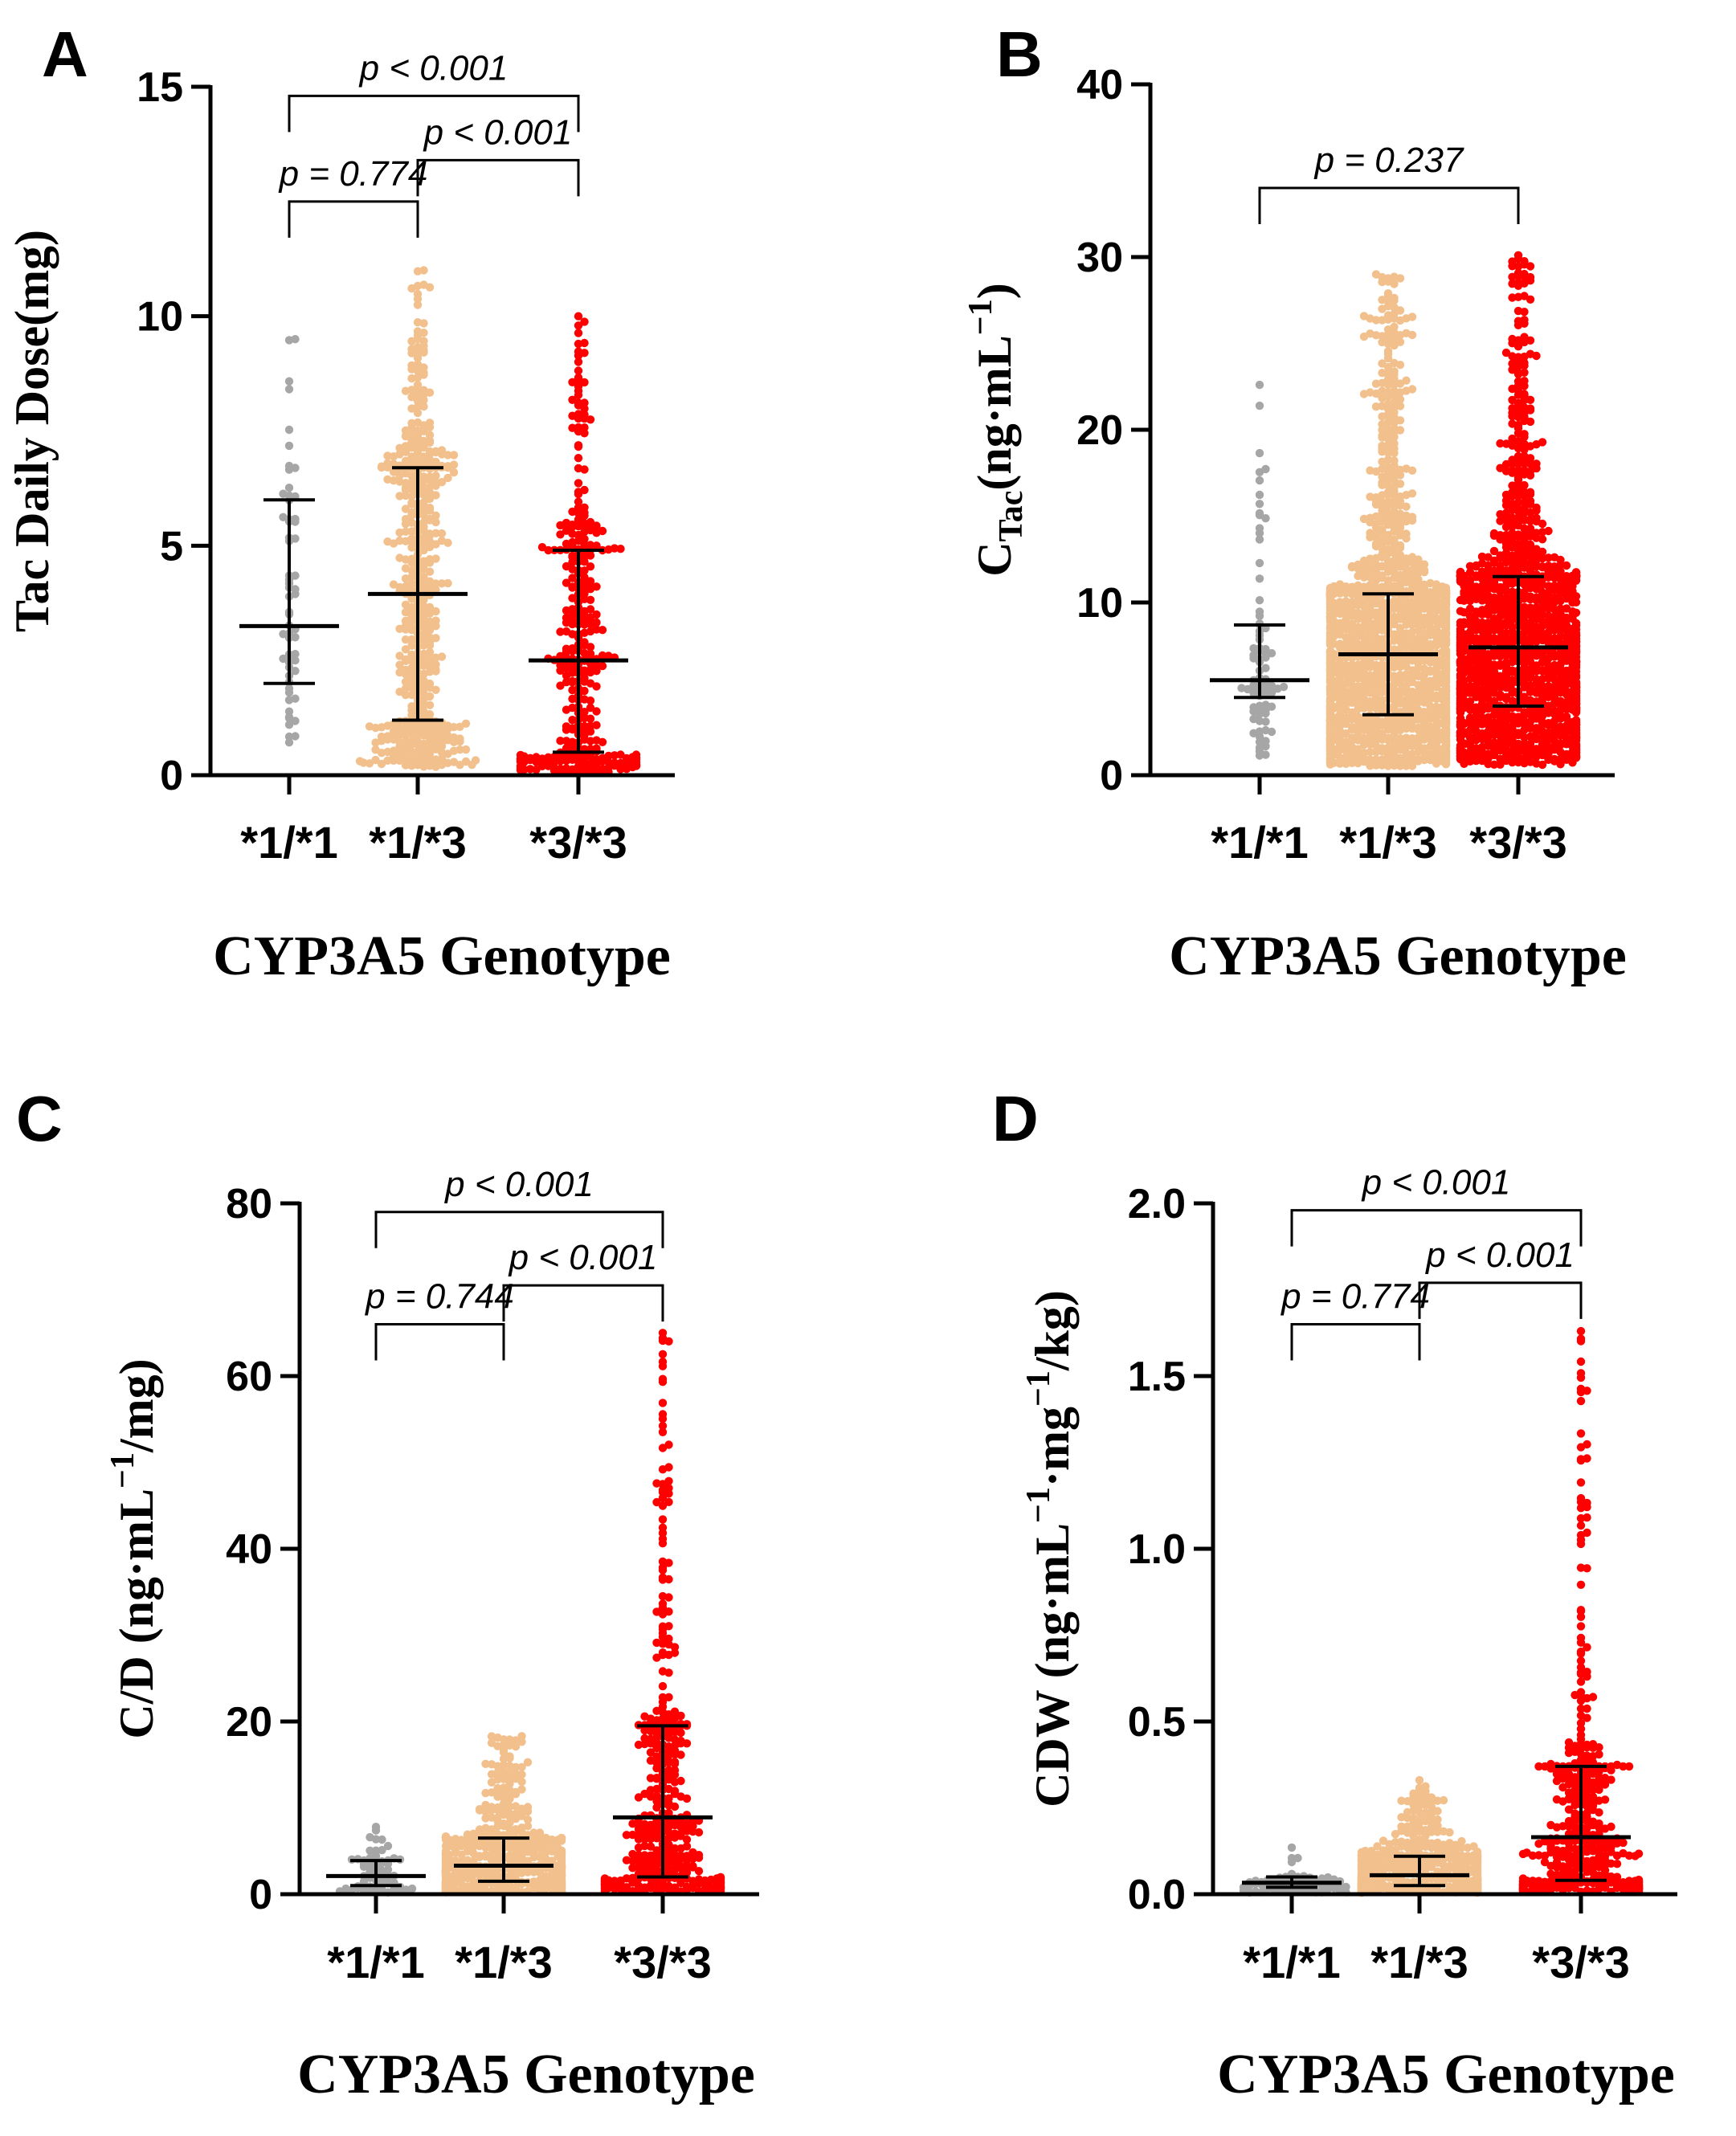  I want to click on y-tick-label: 15, so click(160, 87).